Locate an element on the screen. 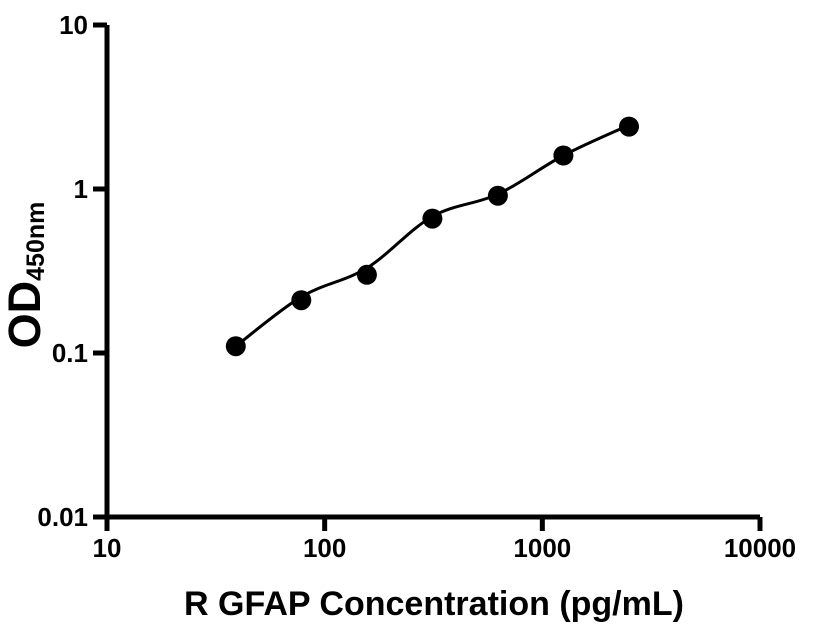 The height and width of the screenshot is (640, 816). y-axis-title: OD450nm is located at coordinates (25, 275).